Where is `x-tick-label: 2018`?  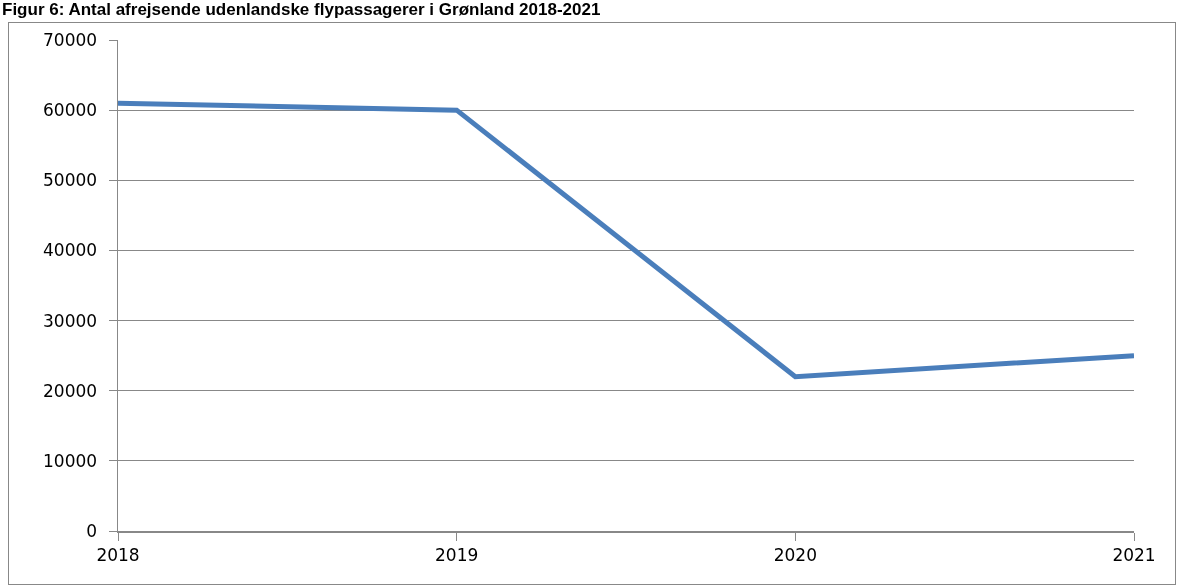 x-tick-label: 2018 is located at coordinates (118, 554).